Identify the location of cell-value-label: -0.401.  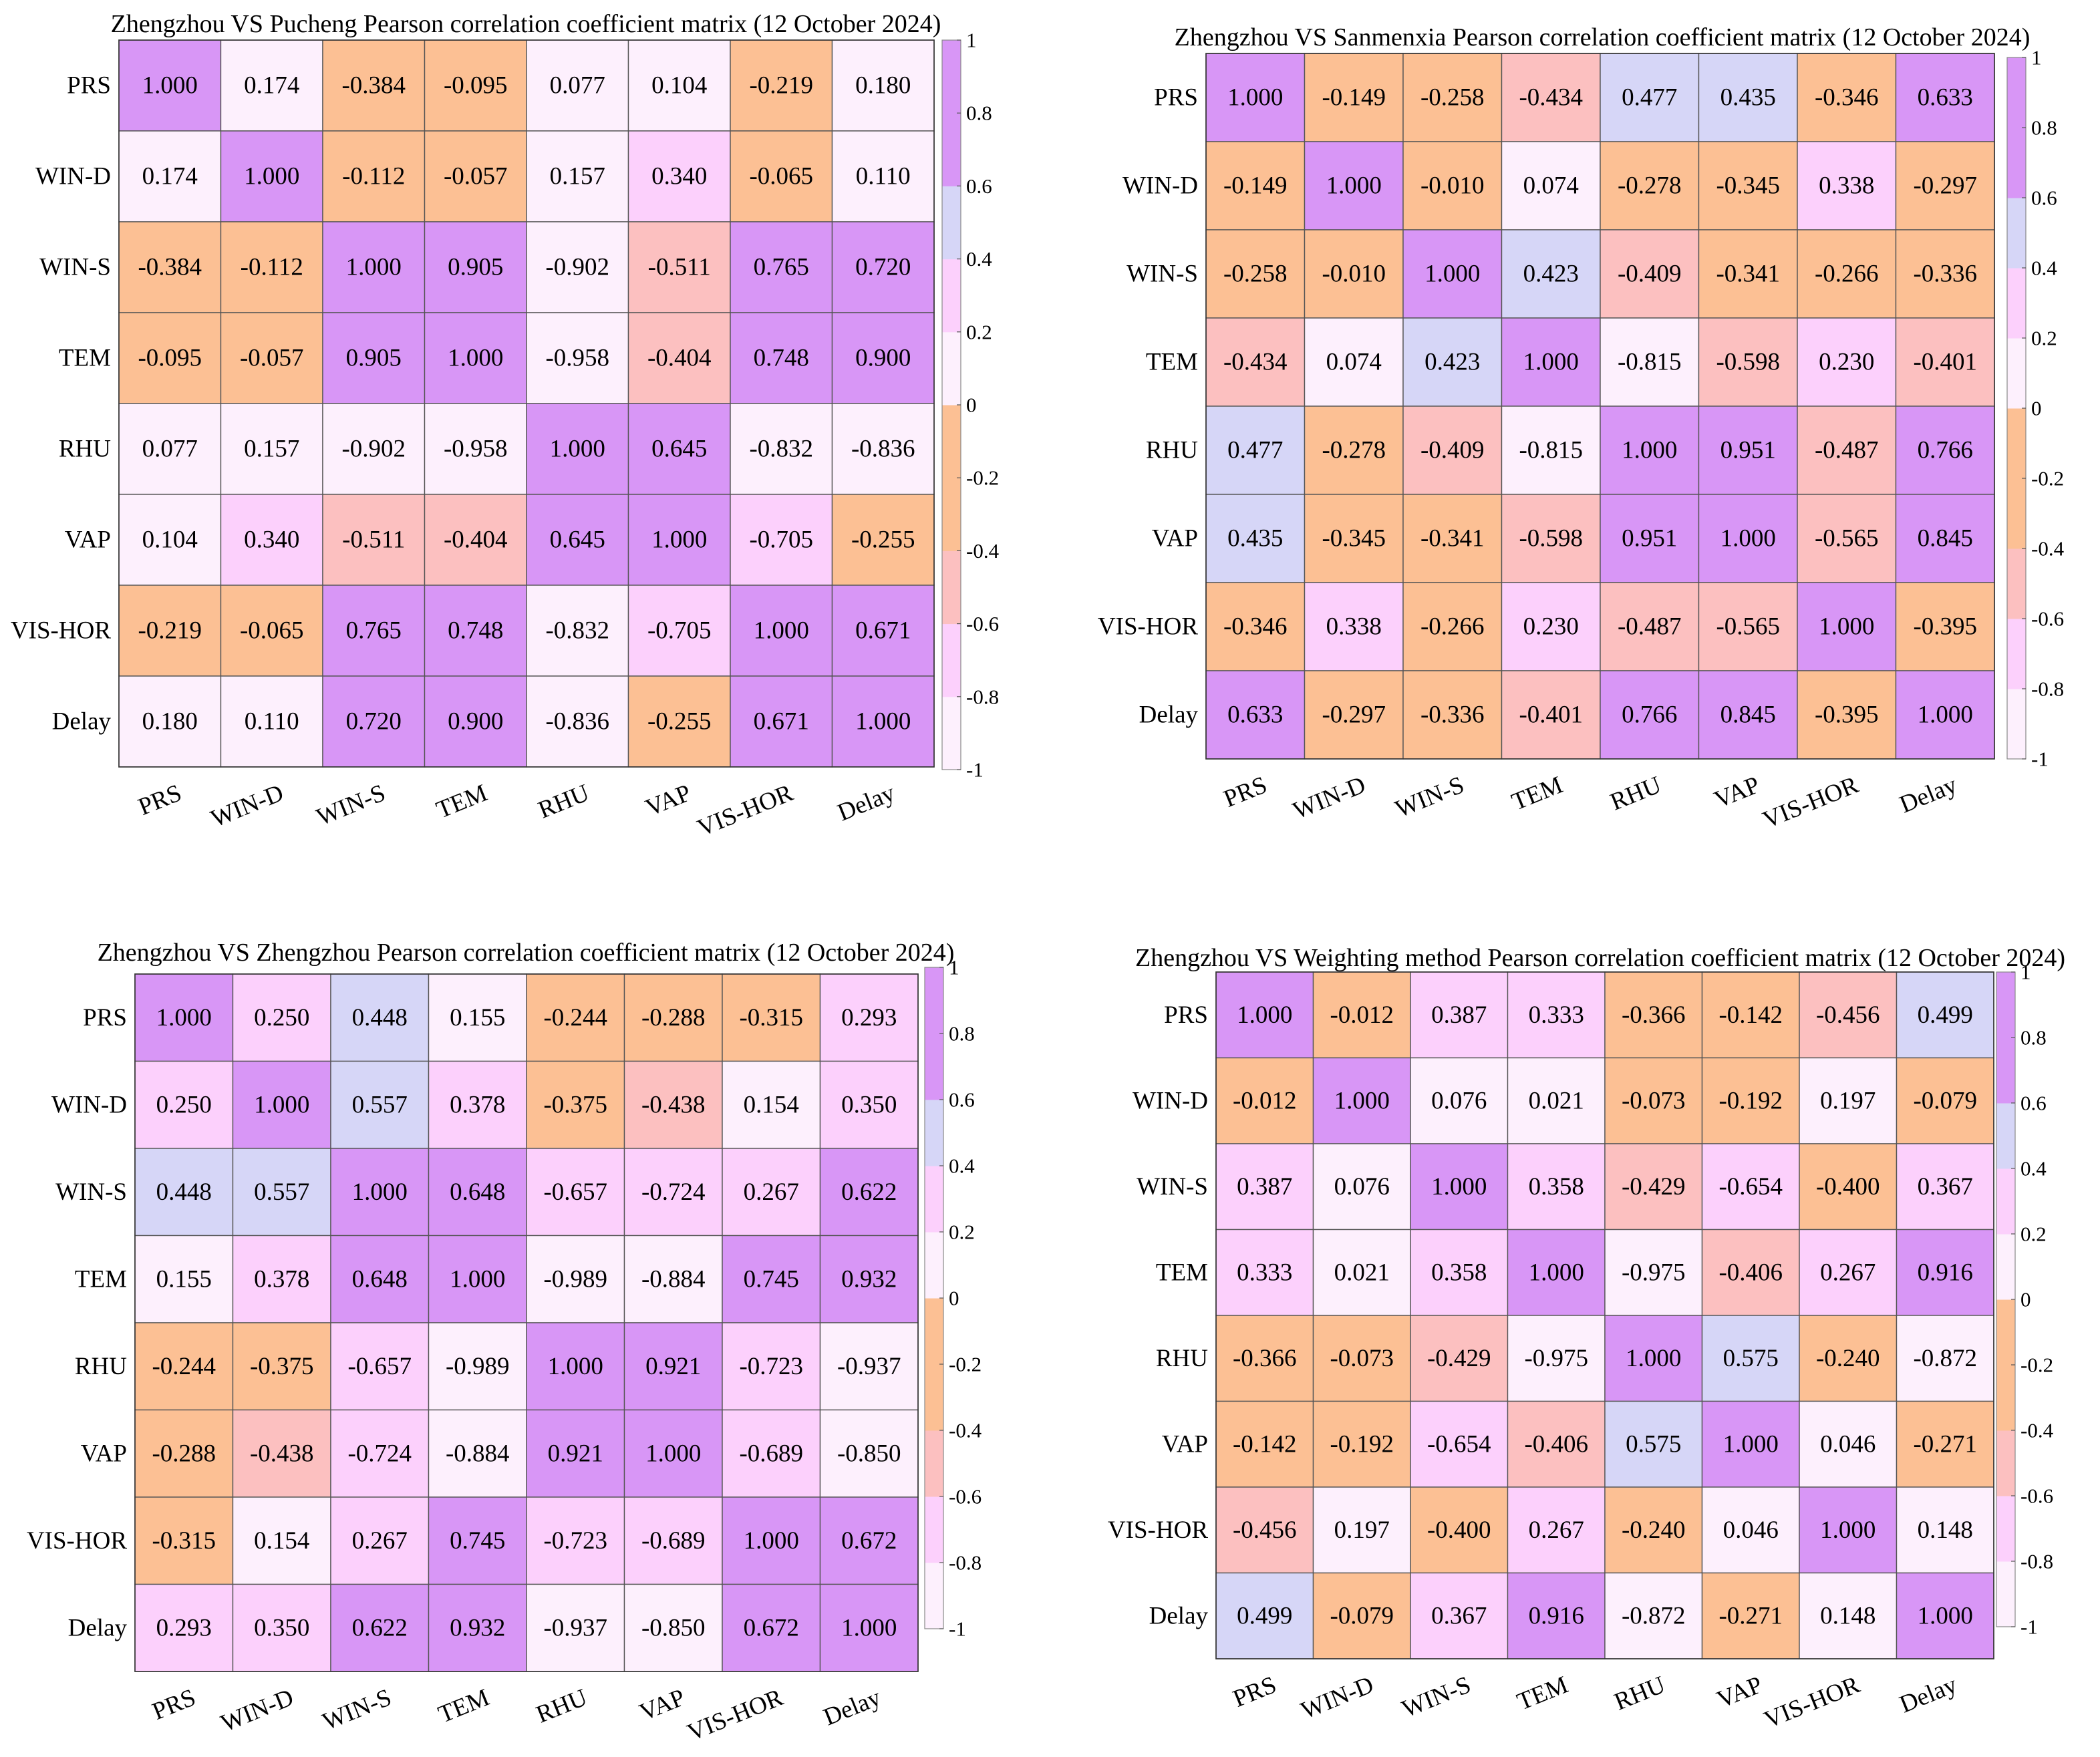
(1945, 362).